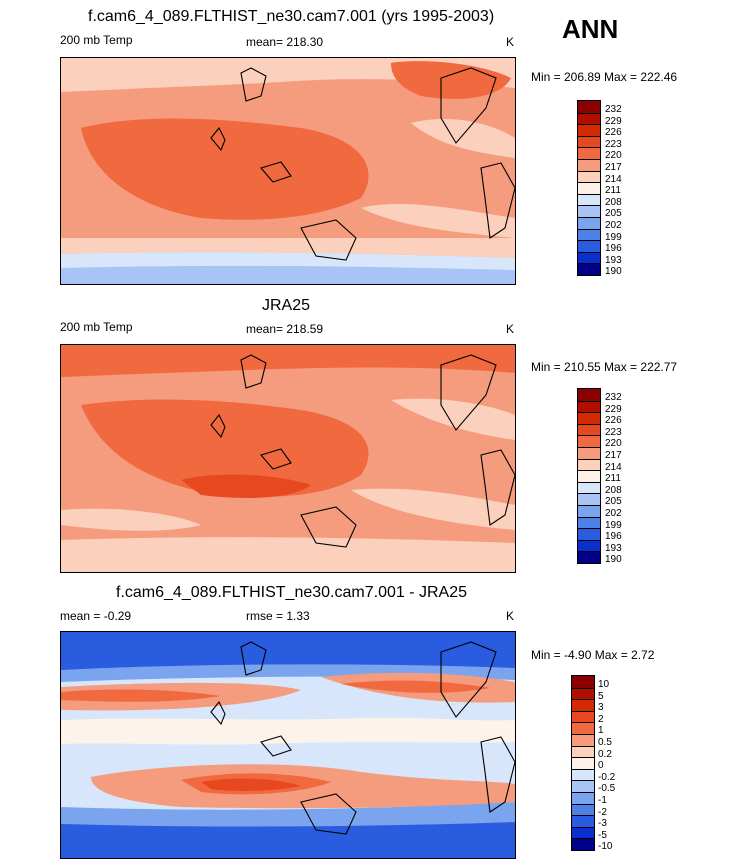 This screenshot has height=865, width=732. I want to click on panel2-colorbar-label: 193, so click(613, 548).